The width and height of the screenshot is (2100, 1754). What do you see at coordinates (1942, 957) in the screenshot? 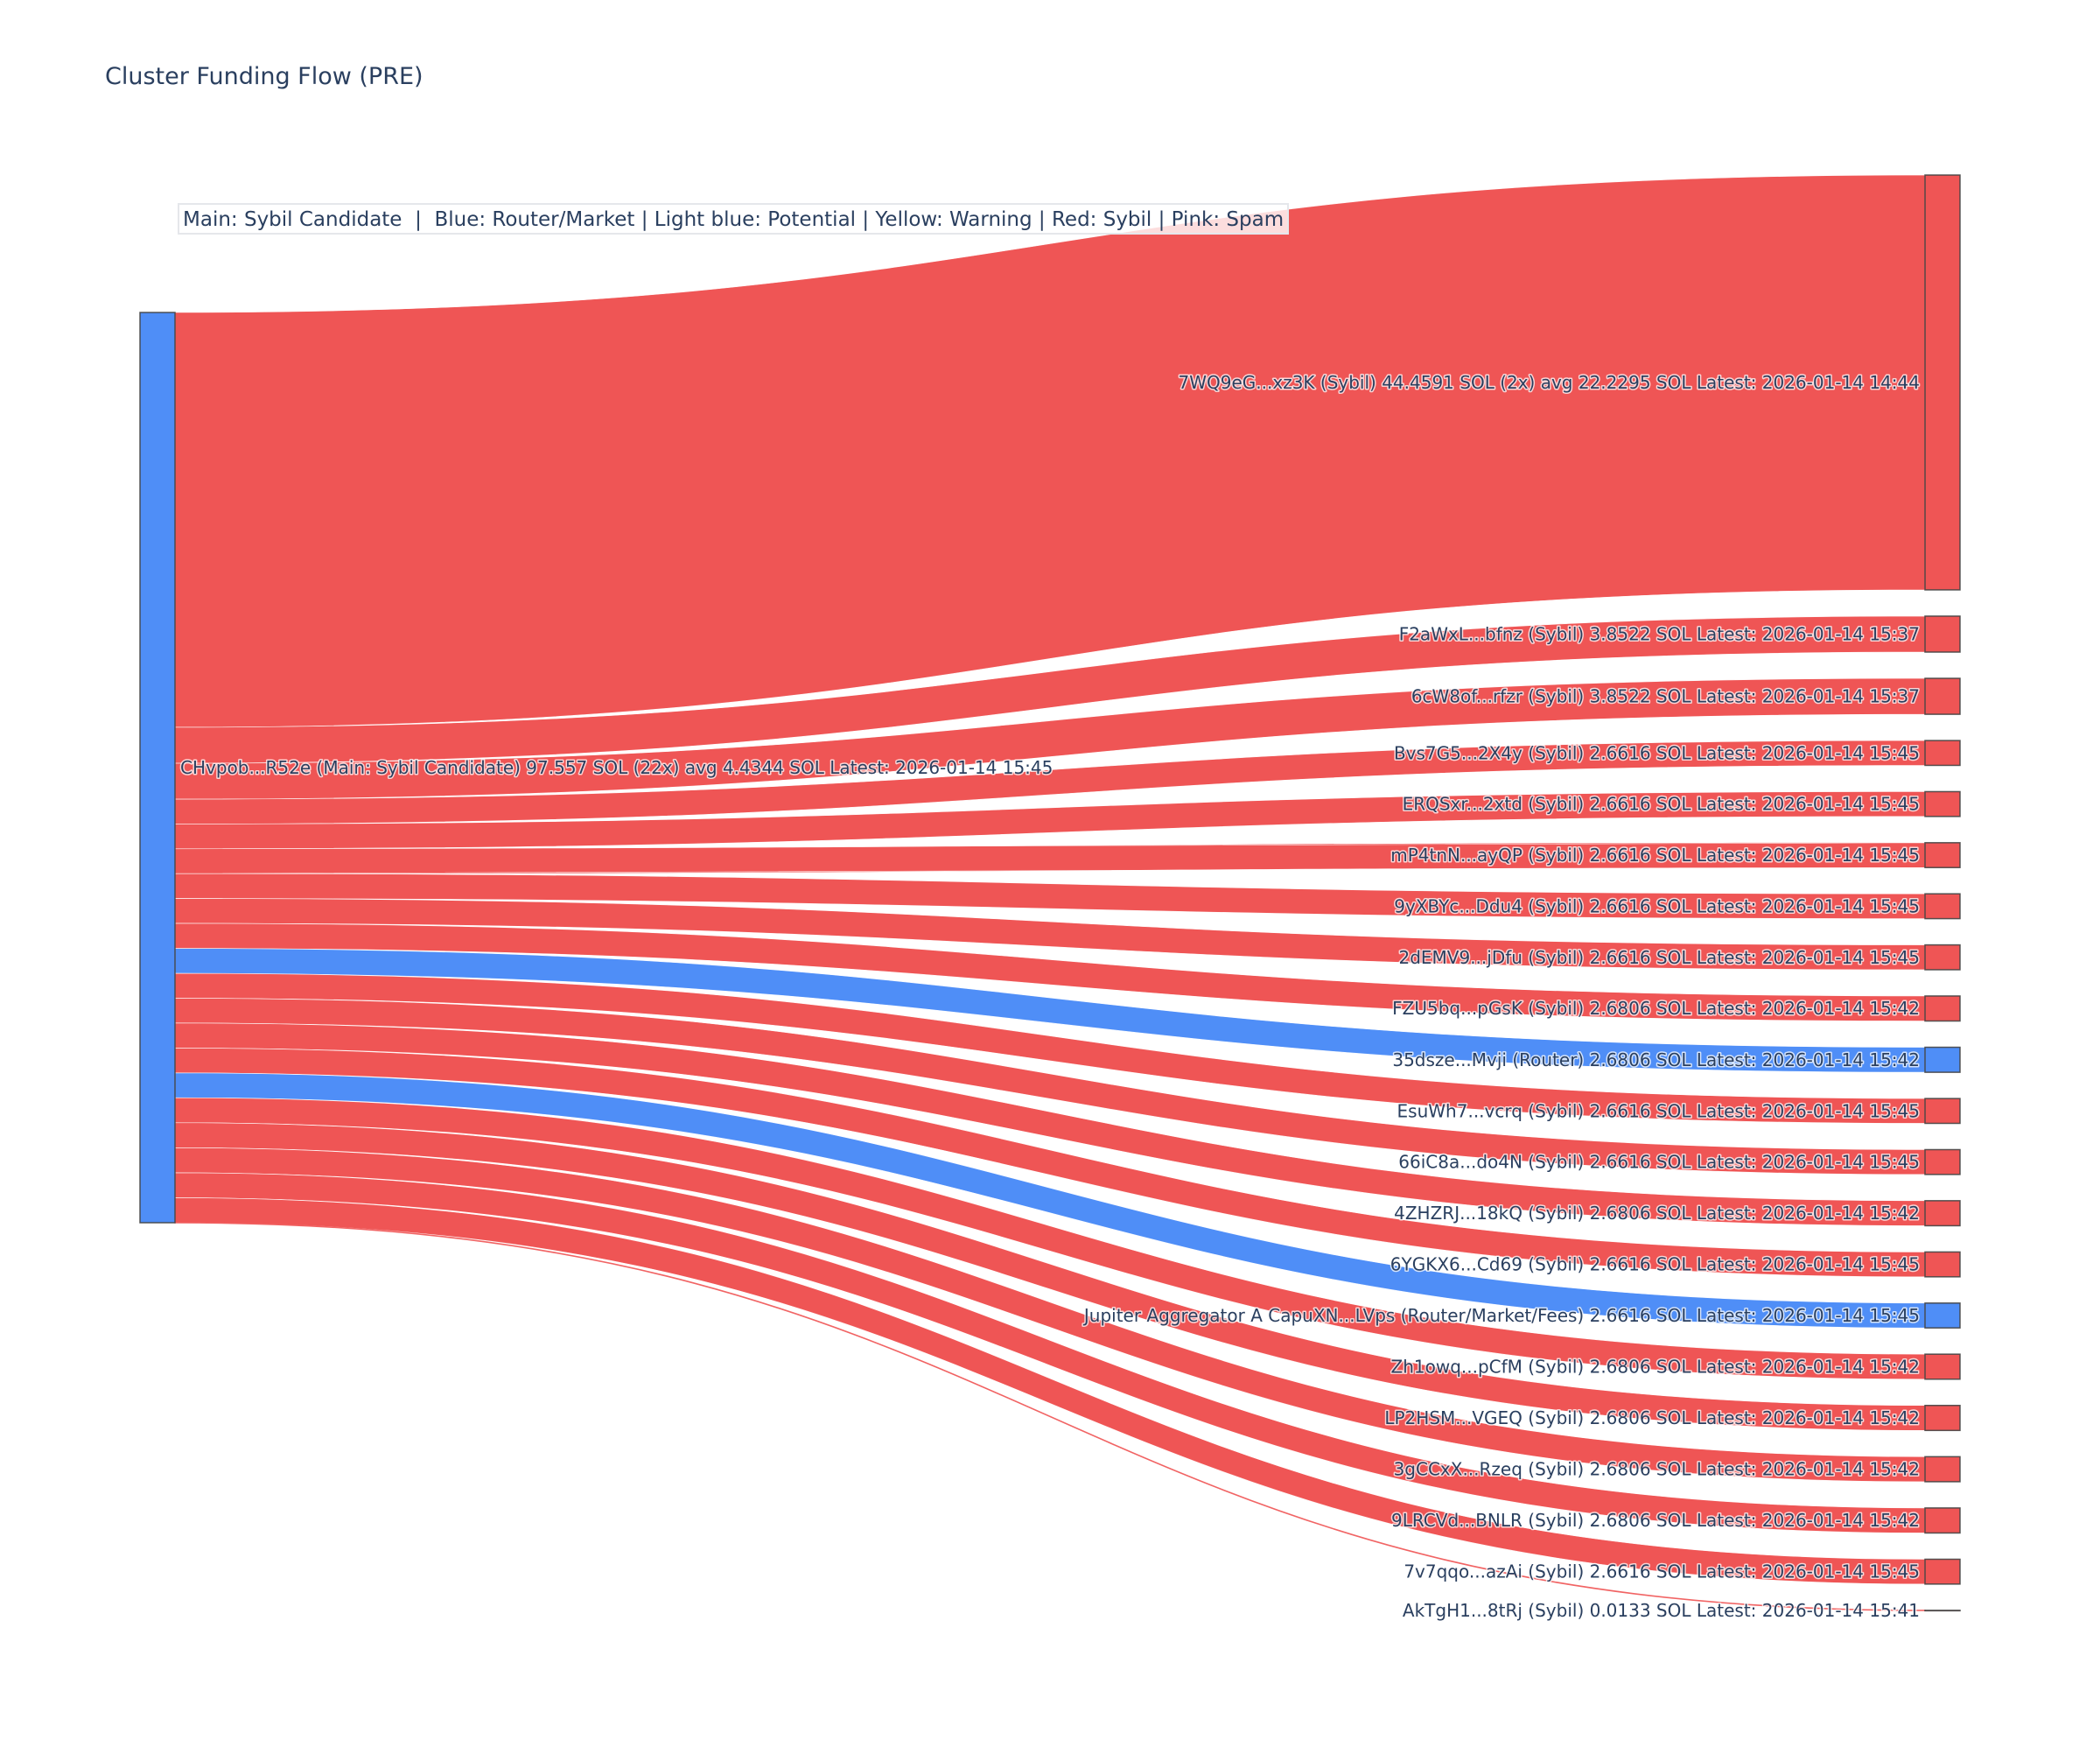
I see `target-node-2dEMV9...jDfu` at bounding box center [1942, 957].